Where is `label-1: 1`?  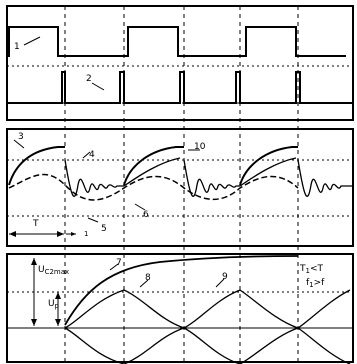
label-1: 1 is located at coordinates (17, 47).